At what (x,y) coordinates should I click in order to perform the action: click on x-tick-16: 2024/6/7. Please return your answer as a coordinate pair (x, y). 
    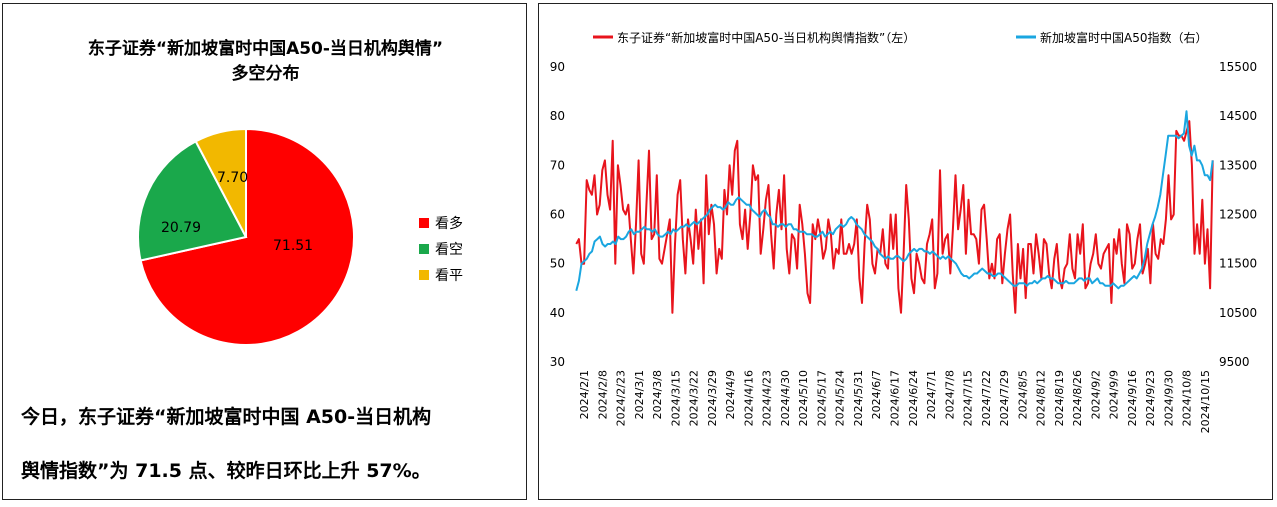
    Looking at the image, I should click on (876, 394).